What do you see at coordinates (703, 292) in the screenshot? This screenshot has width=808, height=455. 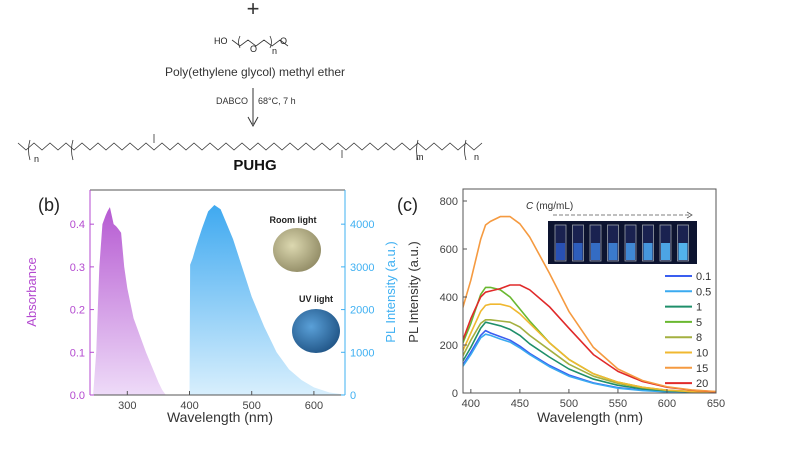 I see `legend-label: 0.5` at bounding box center [703, 292].